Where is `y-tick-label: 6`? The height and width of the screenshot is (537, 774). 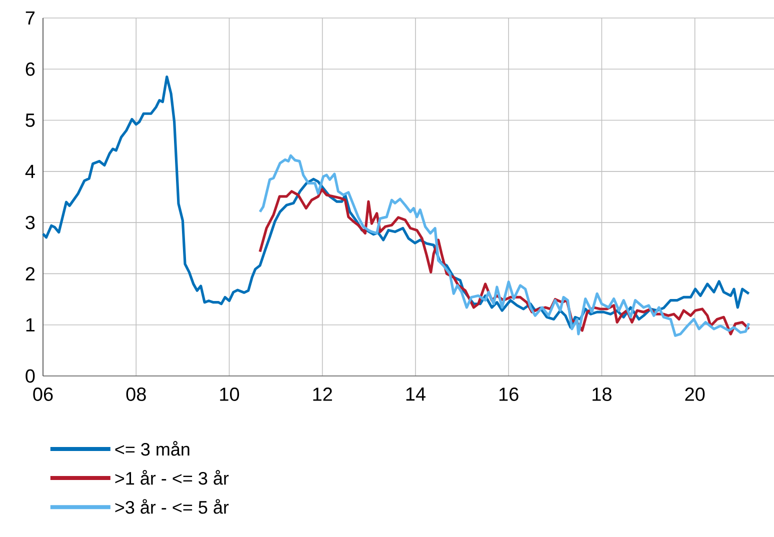
y-tick-label: 6 is located at coordinates (30, 69).